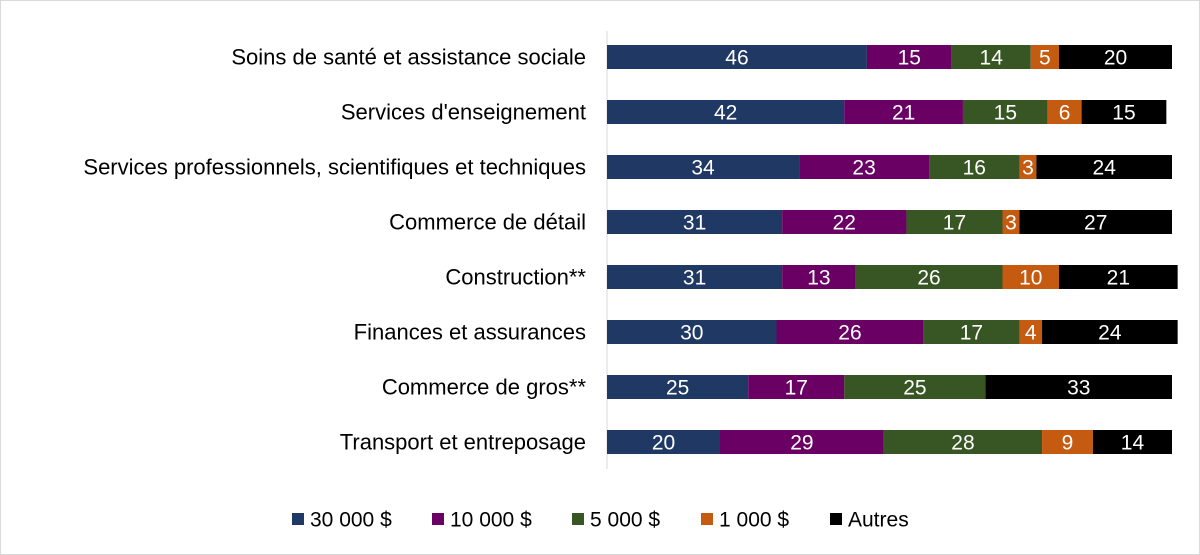  Describe the element at coordinates (491, 520) in the screenshot. I see `legend-label: 10 000 $` at that location.